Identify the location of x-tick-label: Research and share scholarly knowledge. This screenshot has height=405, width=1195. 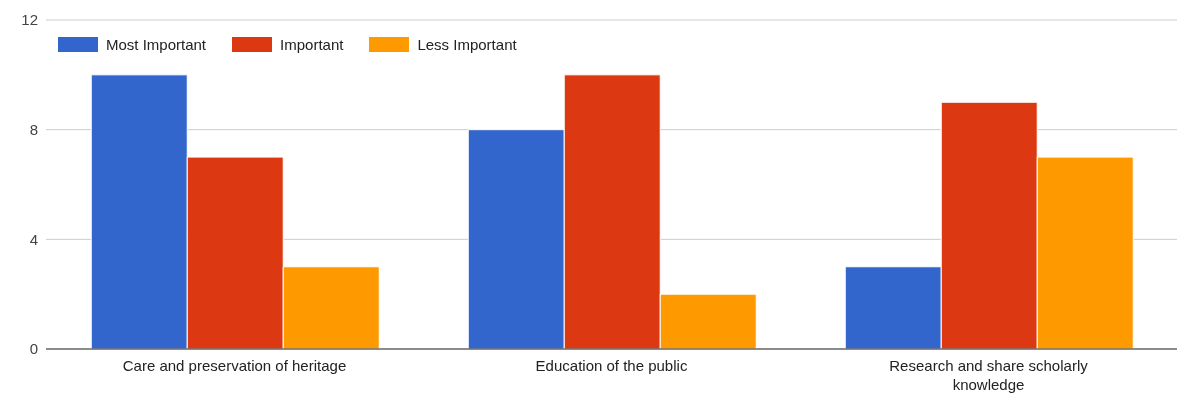
(989, 375).